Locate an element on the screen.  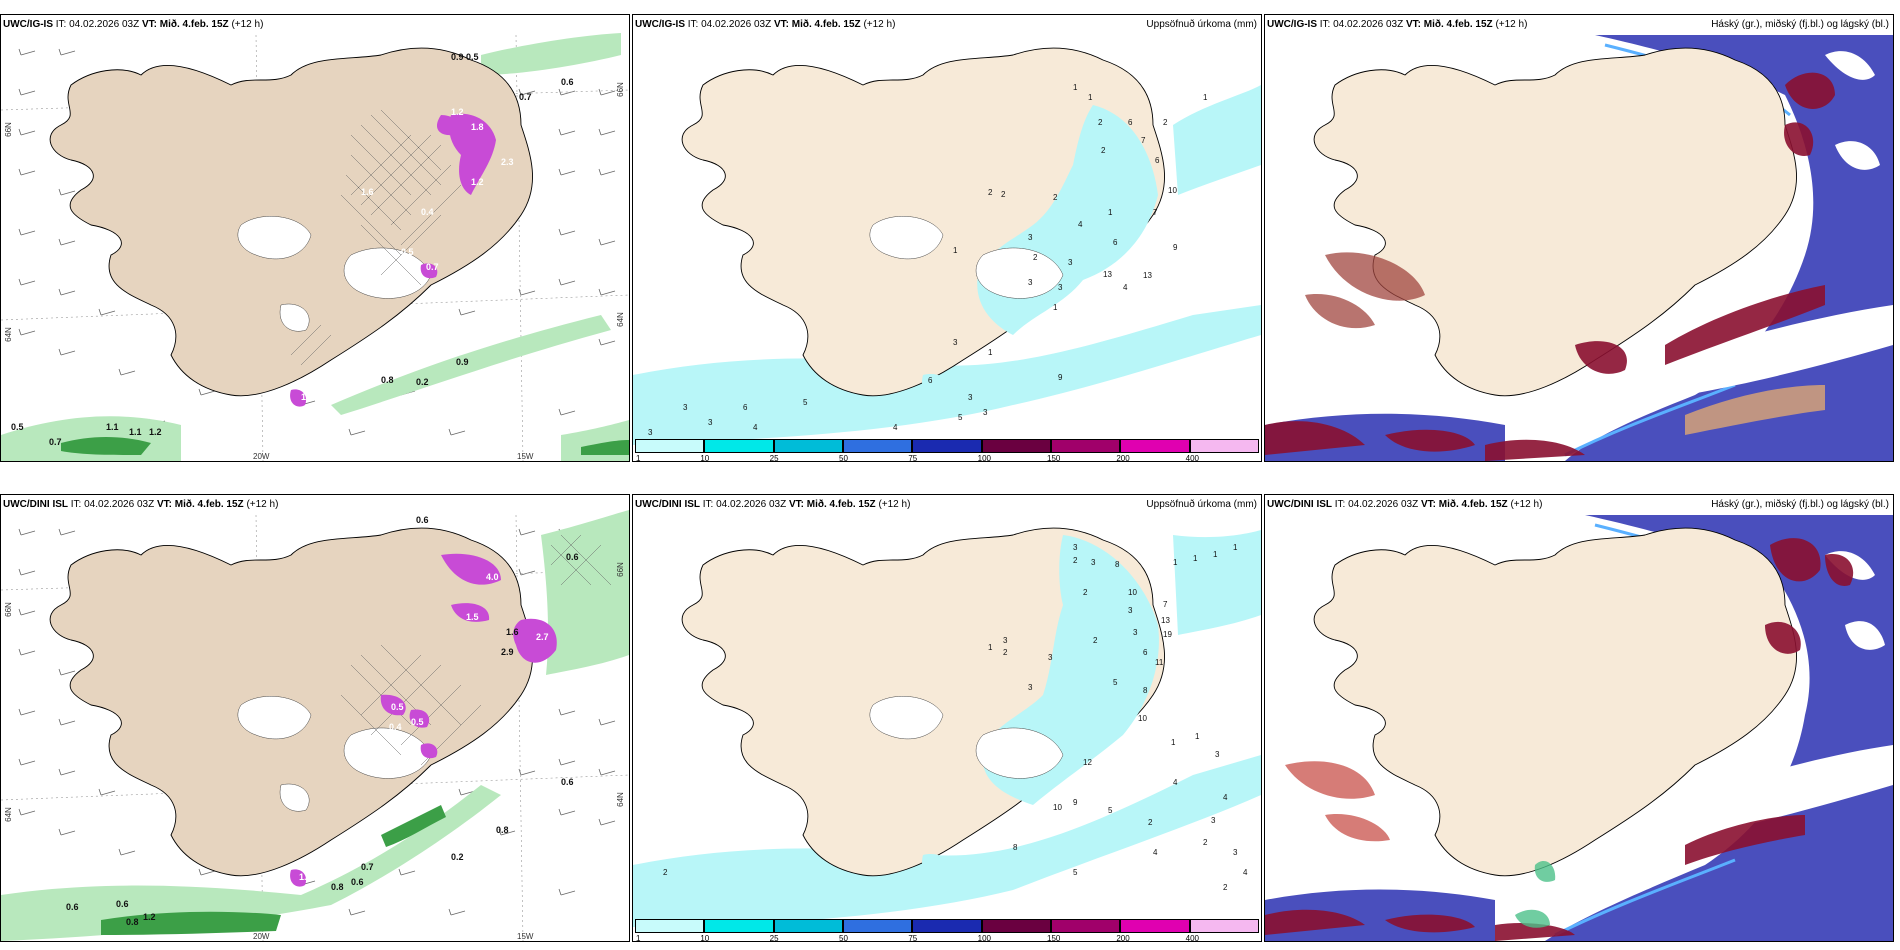
model-name: UWC/IG-IS is located at coordinates (1292, 24).